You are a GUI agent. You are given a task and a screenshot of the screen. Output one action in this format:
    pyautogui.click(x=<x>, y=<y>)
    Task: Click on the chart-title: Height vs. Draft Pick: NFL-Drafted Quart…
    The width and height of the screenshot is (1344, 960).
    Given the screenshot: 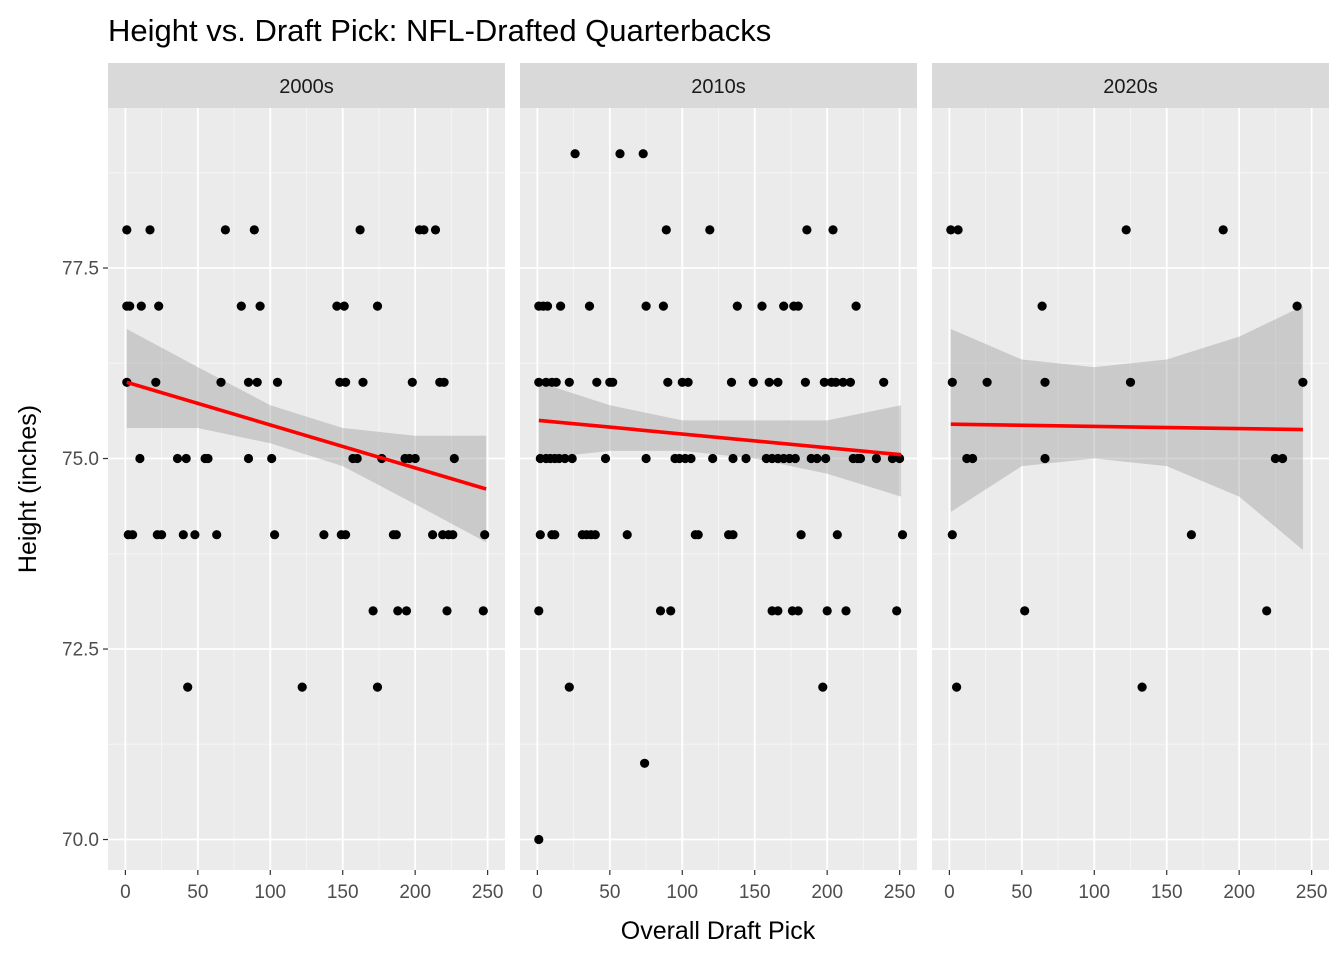 What is the action you would take?
    pyautogui.click(x=439, y=30)
    